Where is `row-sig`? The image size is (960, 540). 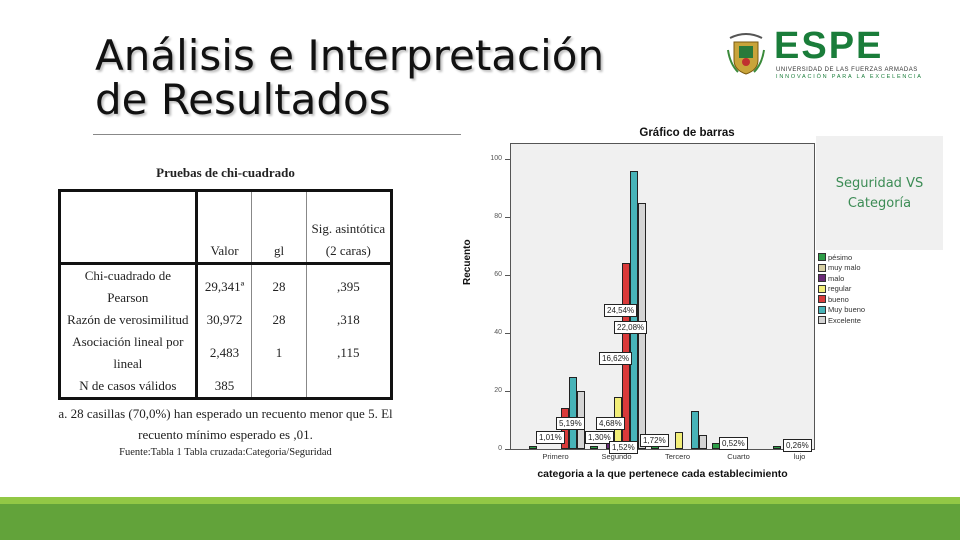 row-sig is located at coordinates (348, 387).